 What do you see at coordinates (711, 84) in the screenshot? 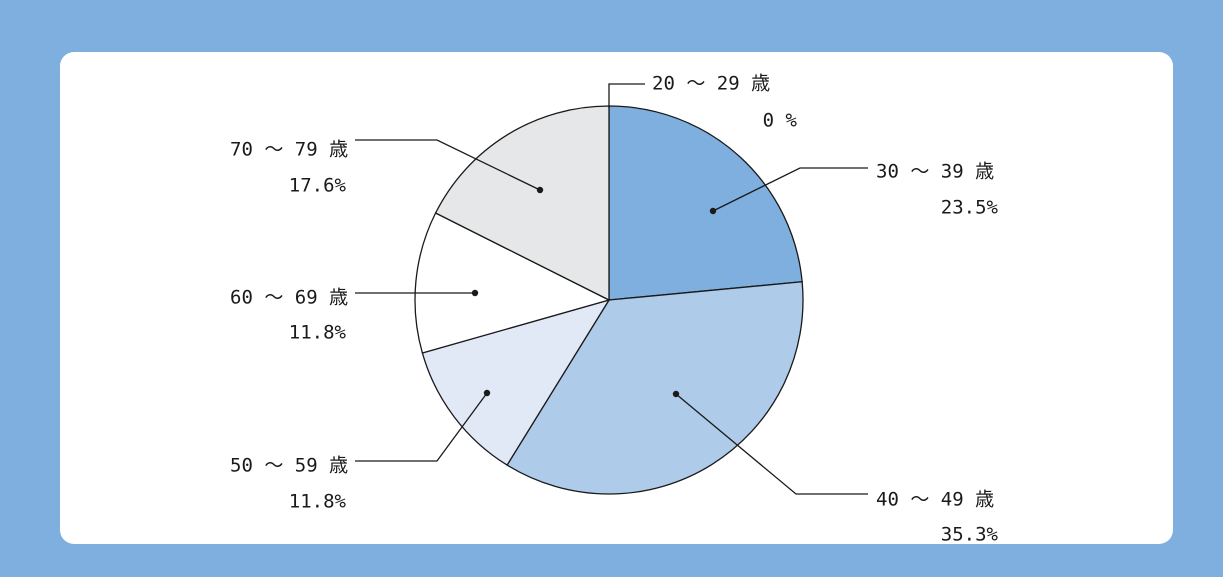
I see `slice-label-0: 20 ～ 29 歳` at bounding box center [711, 84].